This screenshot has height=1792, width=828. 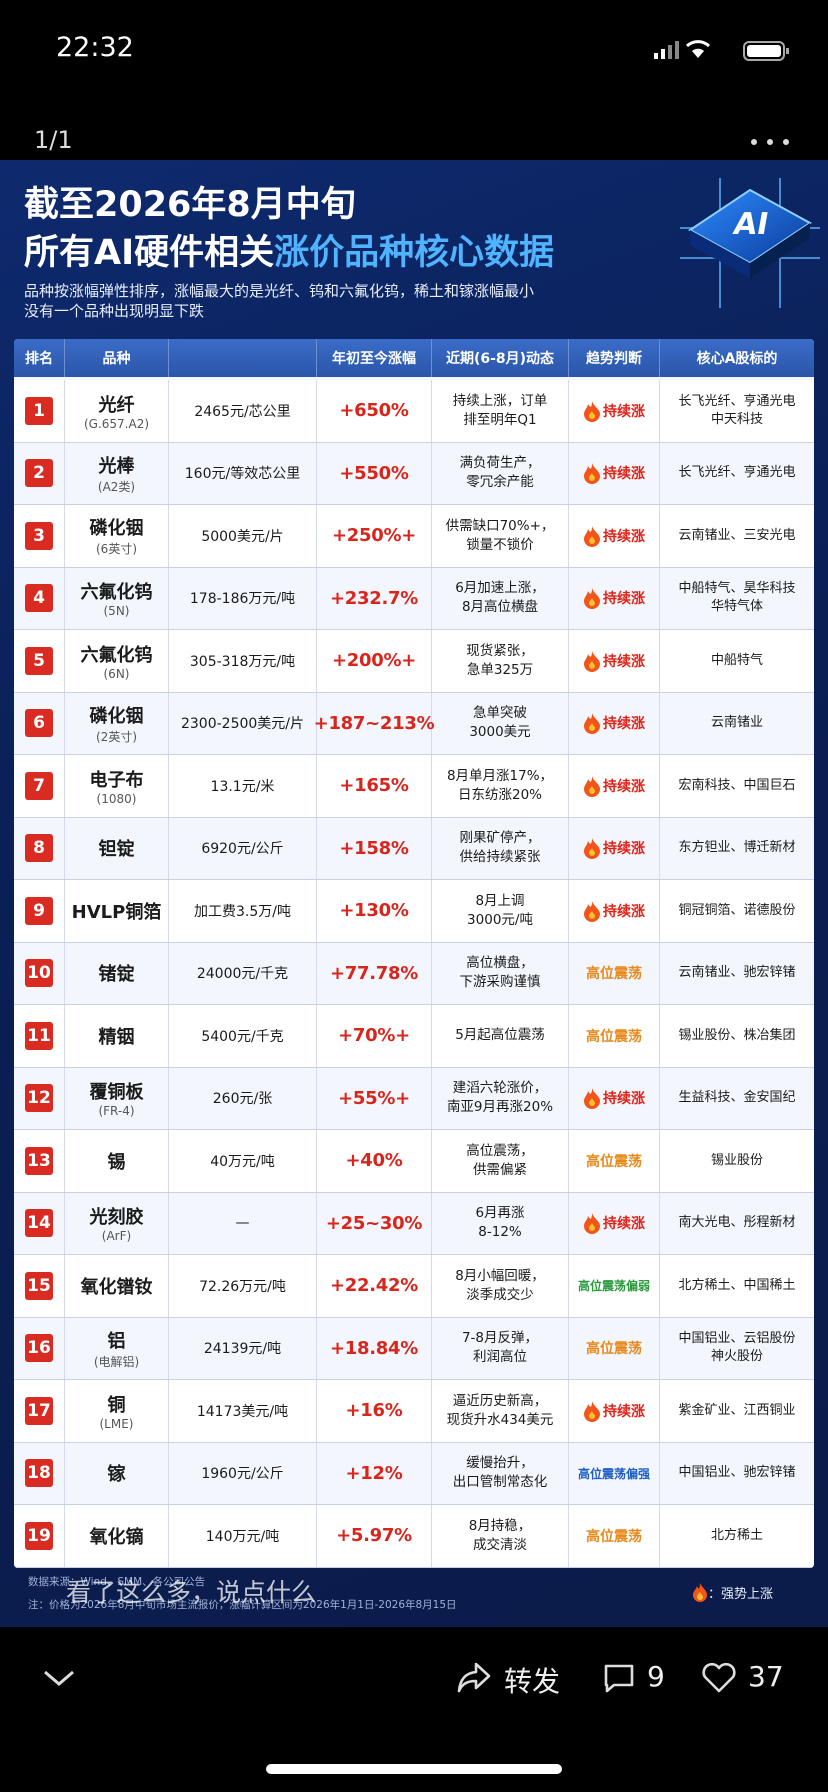 I want to click on cell-rank: 10, so click(x=39, y=973).